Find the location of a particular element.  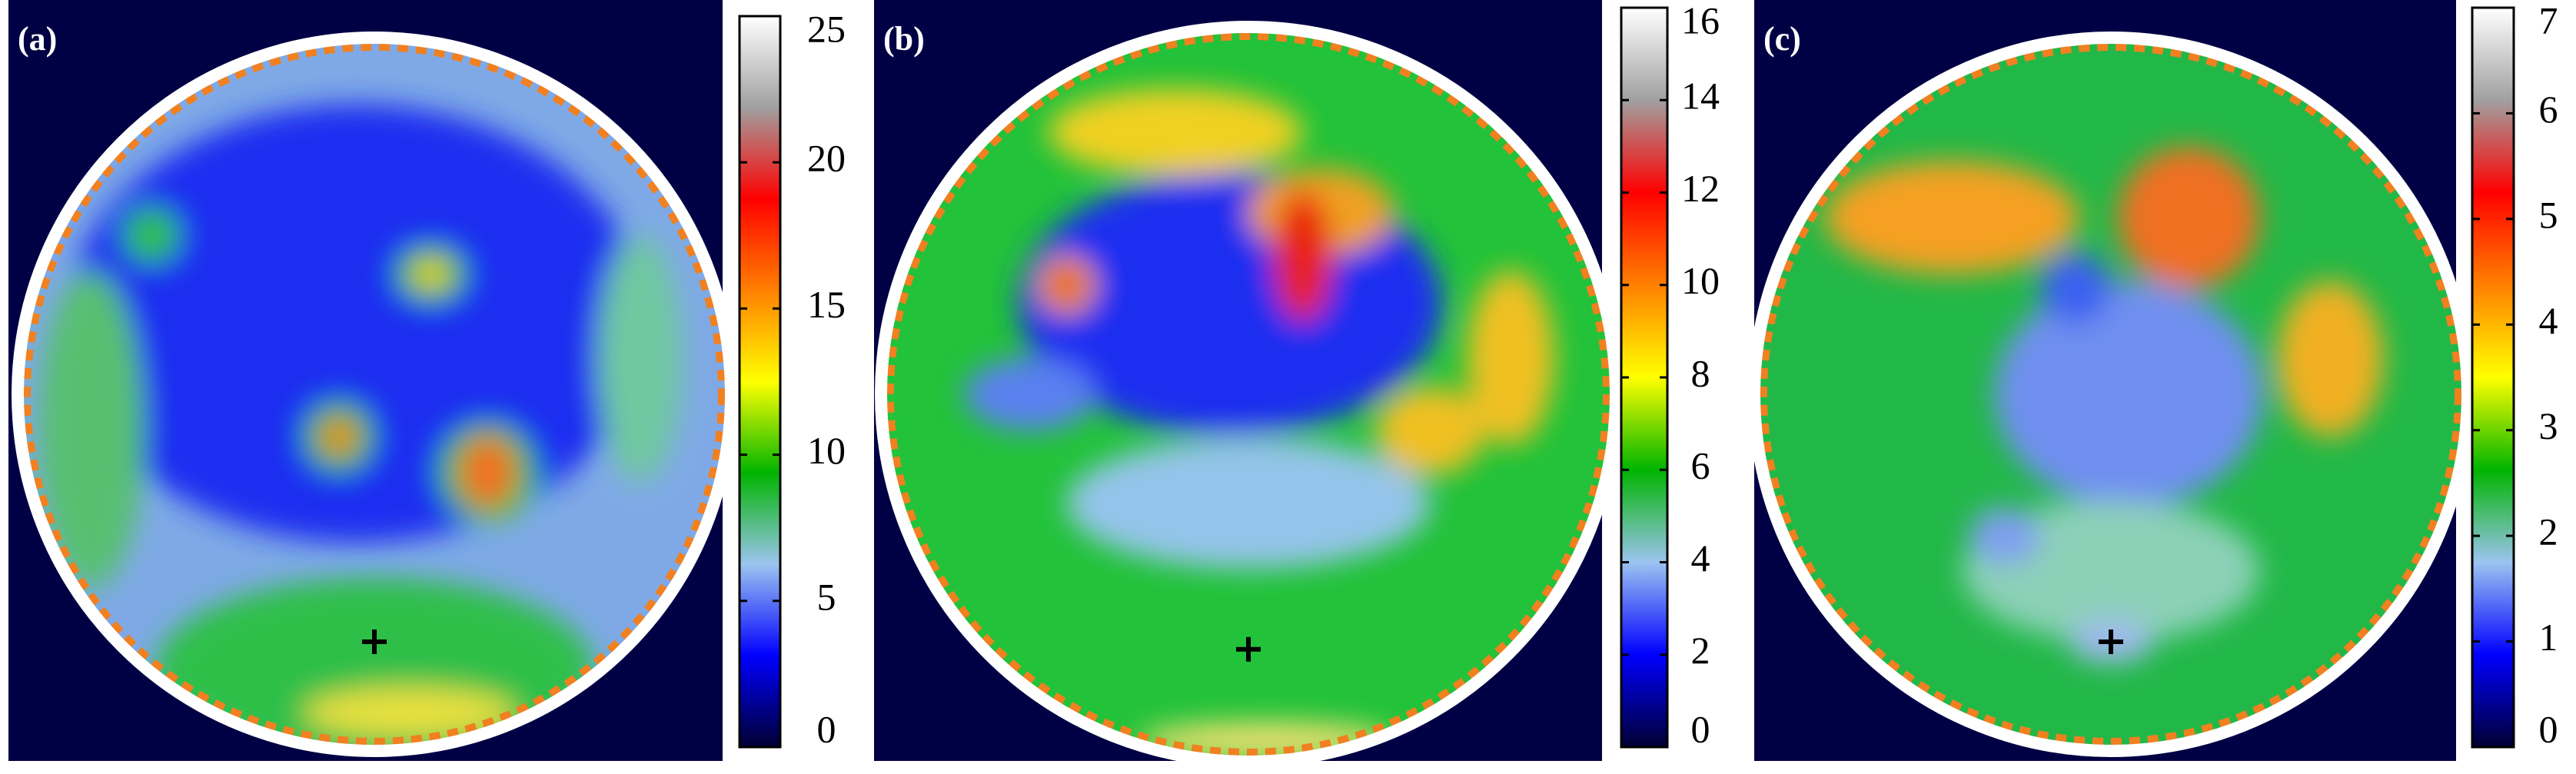

colorbar-tick-label: 7 is located at coordinates (2548, 21).